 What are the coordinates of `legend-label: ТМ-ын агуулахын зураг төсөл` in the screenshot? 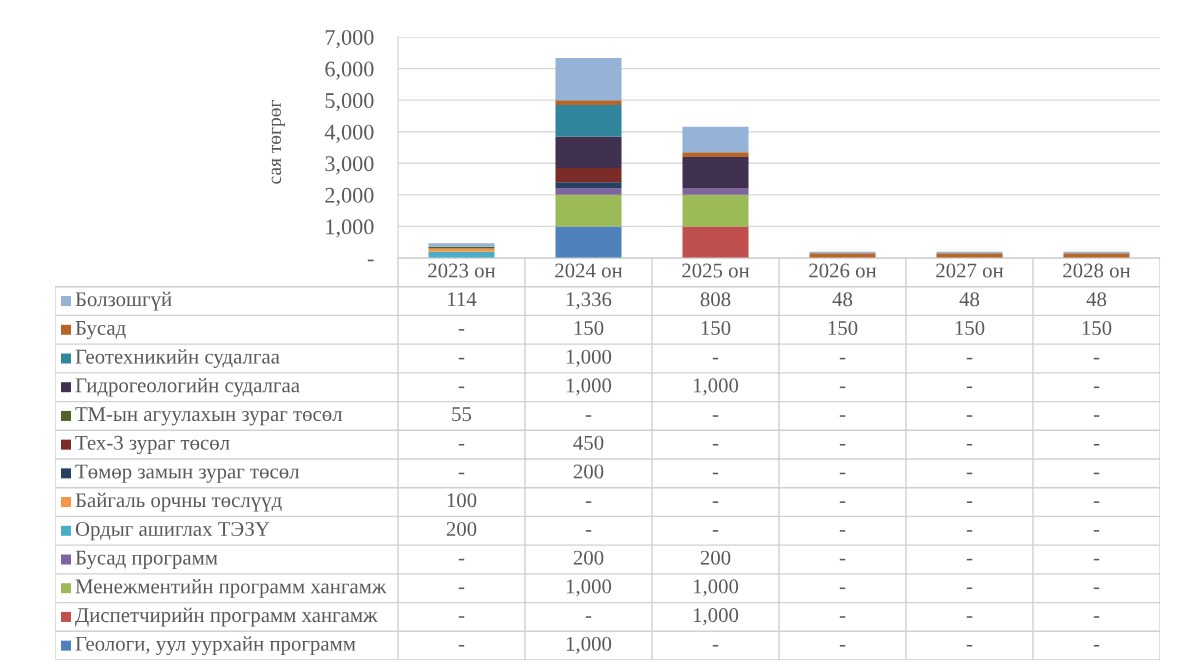 It's located at (209, 416).